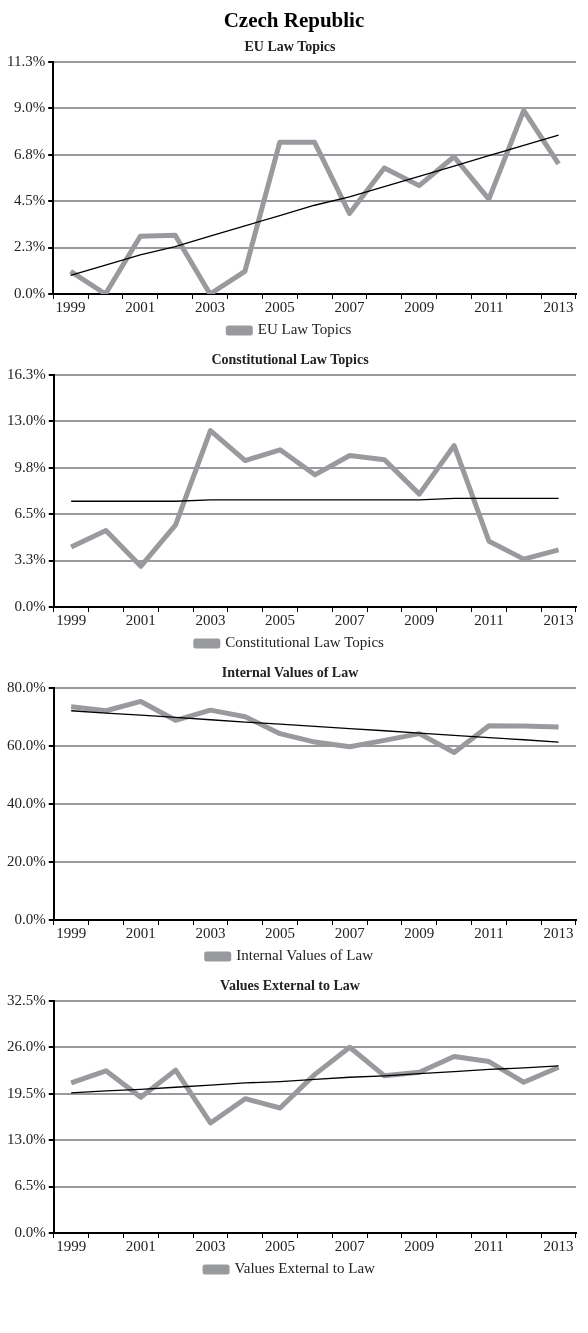 The width and height of the screenshot is (588, 1333). What do you see at coordinates (290, 673) in the screenshot?
I see `chart-title: Internal Values of Law` at bounding box center [290, 673].